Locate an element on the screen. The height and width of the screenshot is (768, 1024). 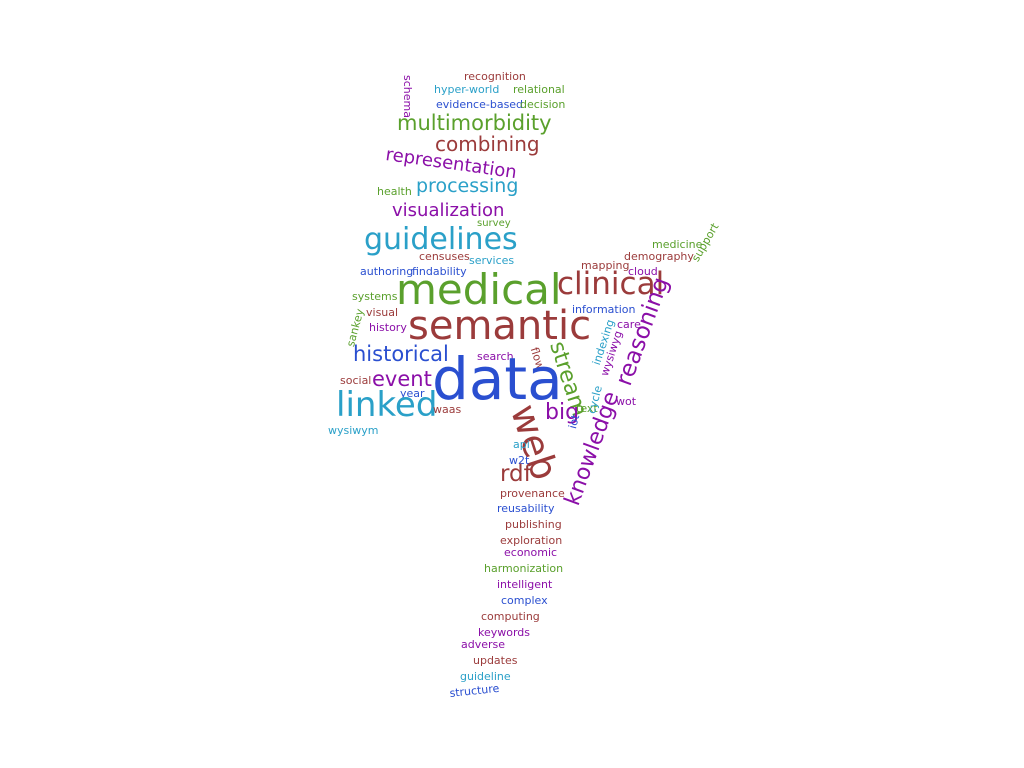
word-survey: survey is located at coordinates (494, 223).